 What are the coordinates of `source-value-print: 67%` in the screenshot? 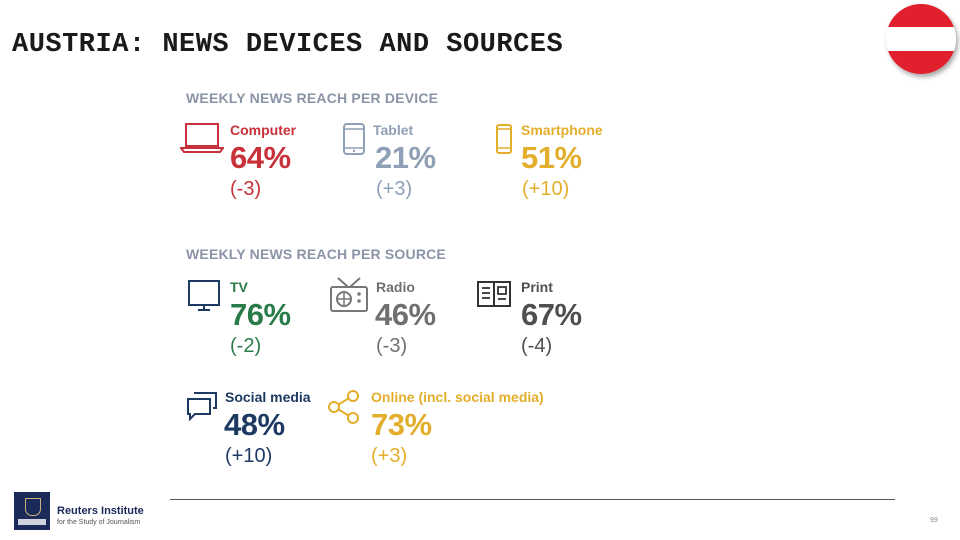 It's located at (551, 314).